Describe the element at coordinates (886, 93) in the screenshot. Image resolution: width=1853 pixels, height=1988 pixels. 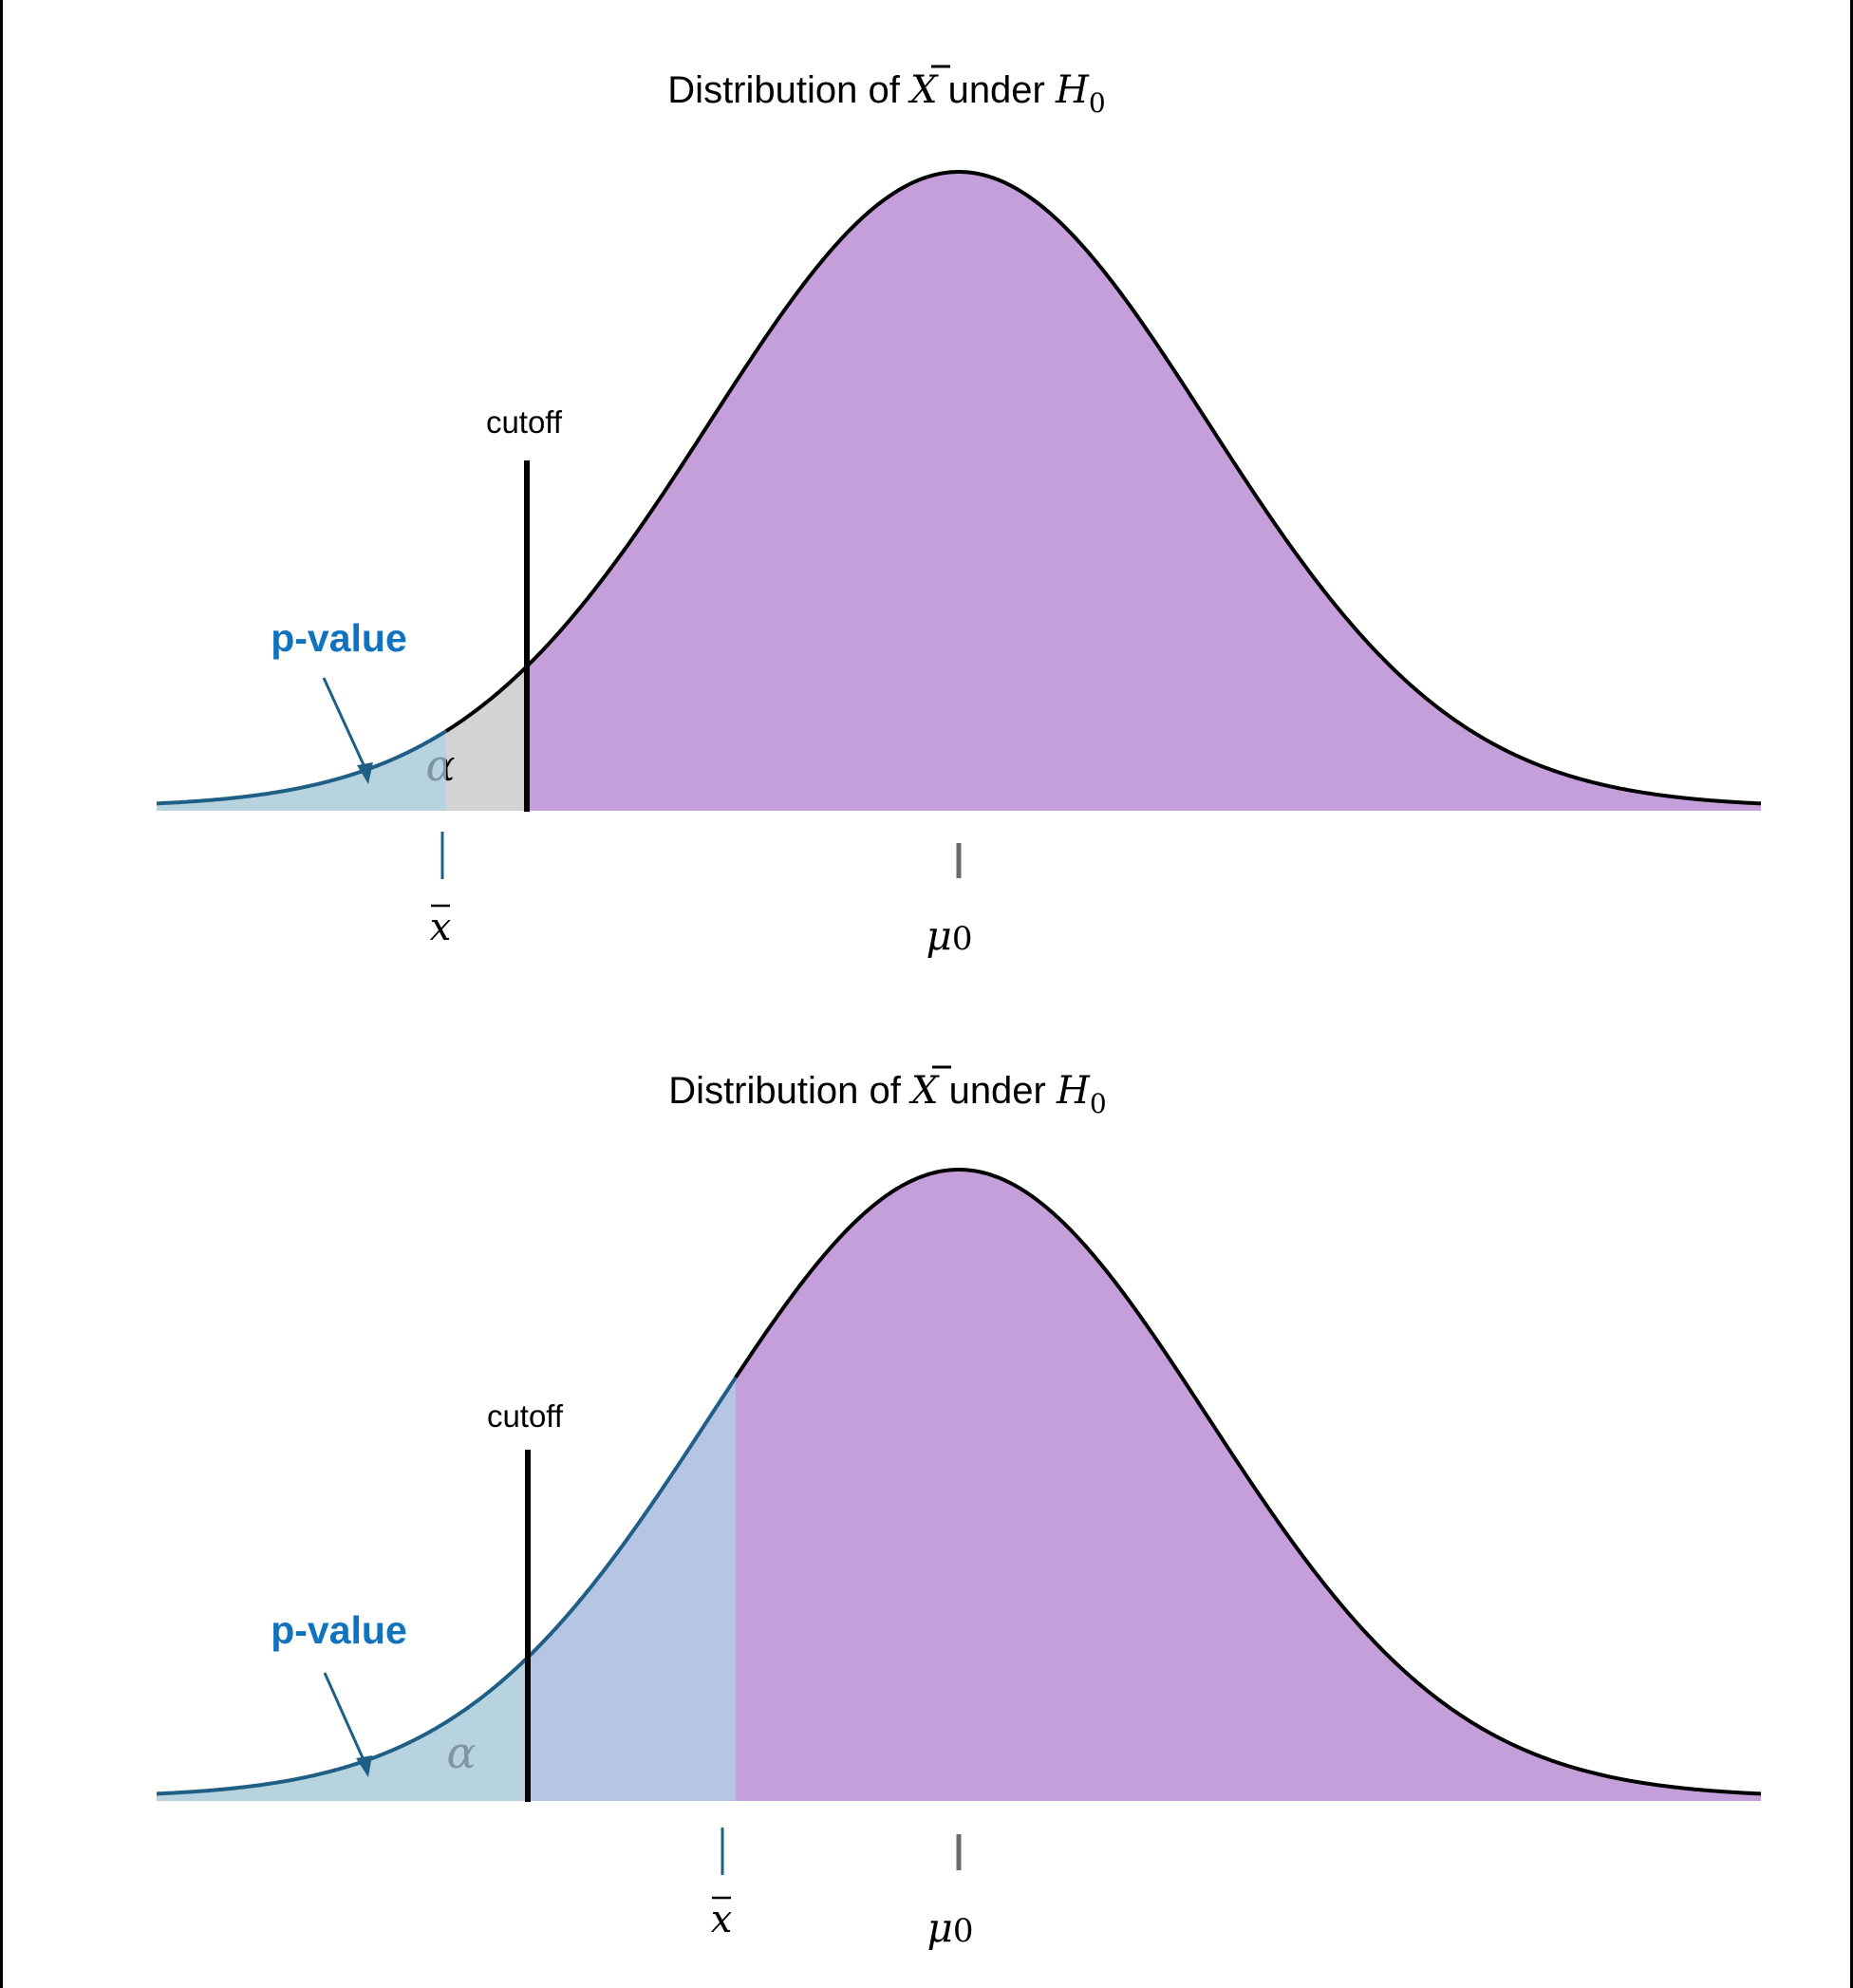
I see `panel-1-title: Distribution of X under H0` at that location.